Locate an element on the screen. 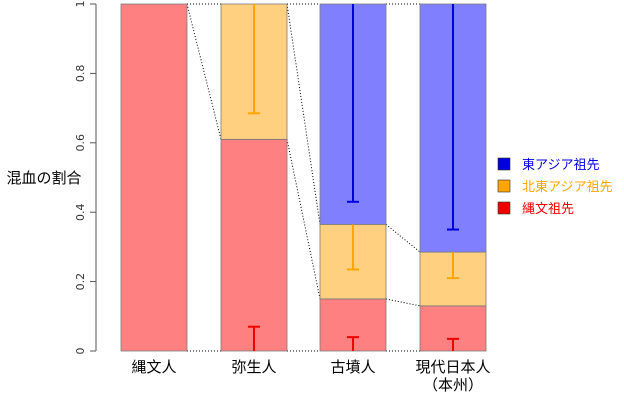  legend-label: 東アジア祖先 is located at coordinates (560, 165).